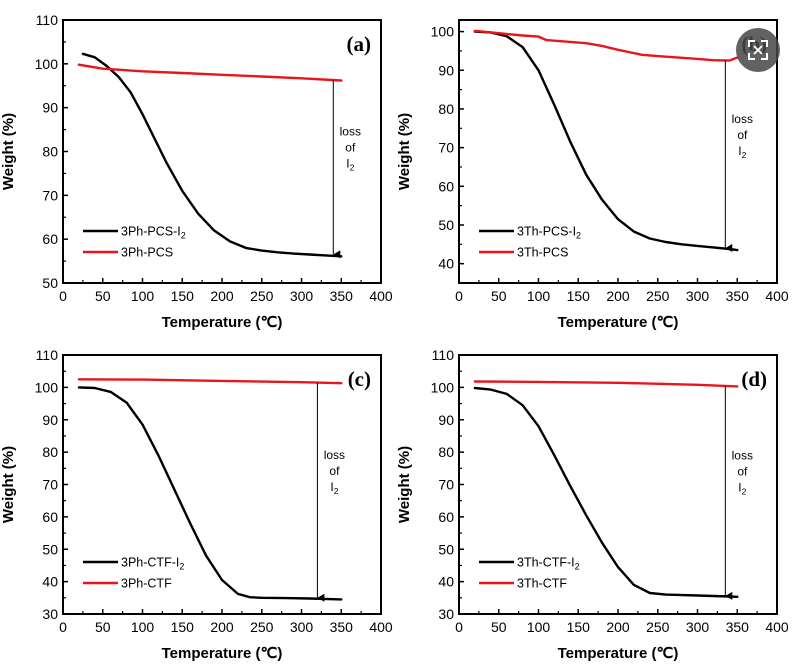 This screenshot has height=665, width=800. I want to click on series-line-3ph-ctf-i2, so click(210, 493).